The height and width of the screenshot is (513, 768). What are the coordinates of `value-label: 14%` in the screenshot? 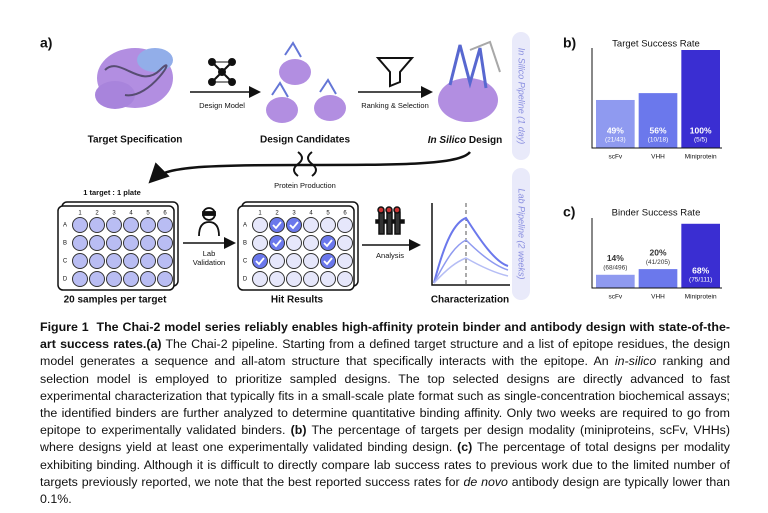 It's located at (615, 258).